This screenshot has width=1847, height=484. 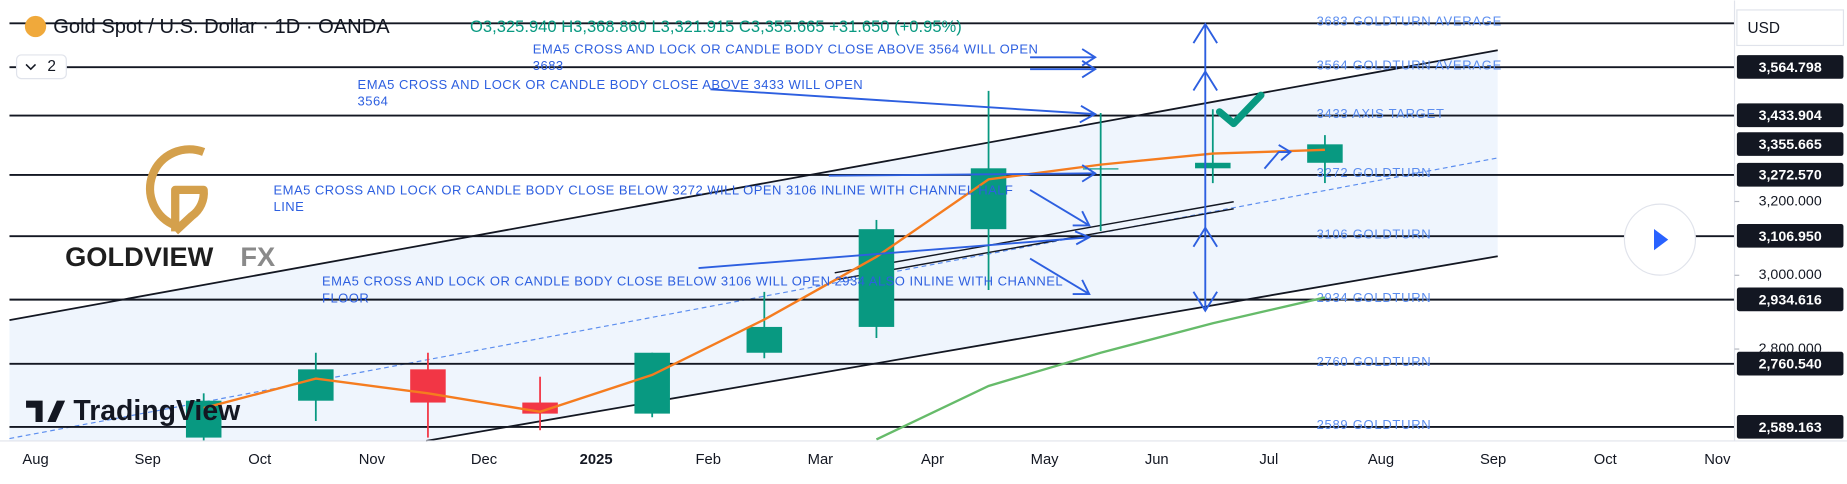 I want to click on annotation: 3564, so click(x=373, y=101).